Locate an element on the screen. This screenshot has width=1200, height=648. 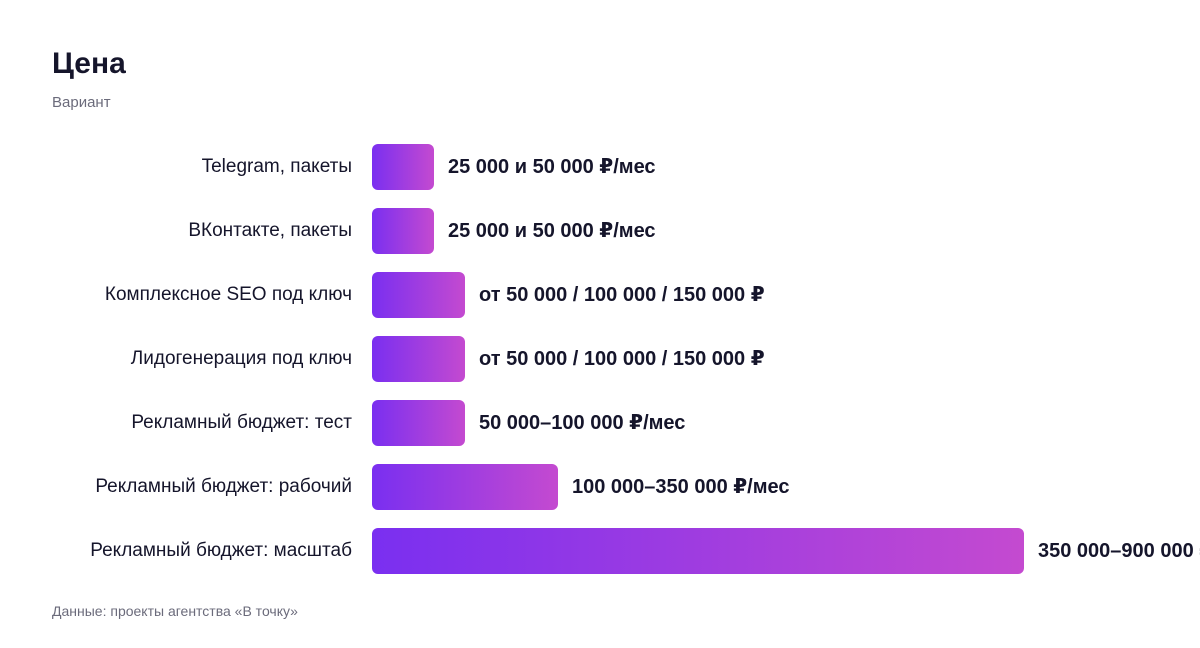
value-label: 350 000–900 000 ₽/мес is located at coordinates (1119, 551).